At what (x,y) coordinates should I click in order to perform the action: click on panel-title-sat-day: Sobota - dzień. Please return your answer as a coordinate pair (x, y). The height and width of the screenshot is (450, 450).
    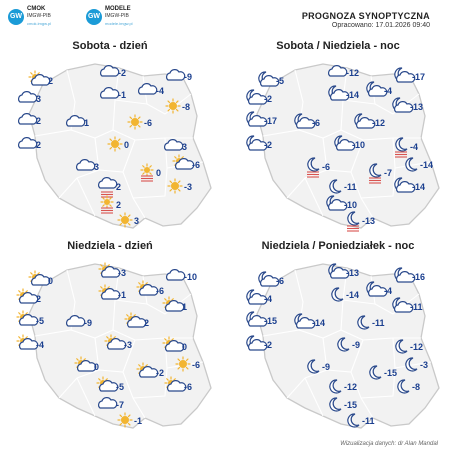
    Looking at the image, I should click on (110, 46).